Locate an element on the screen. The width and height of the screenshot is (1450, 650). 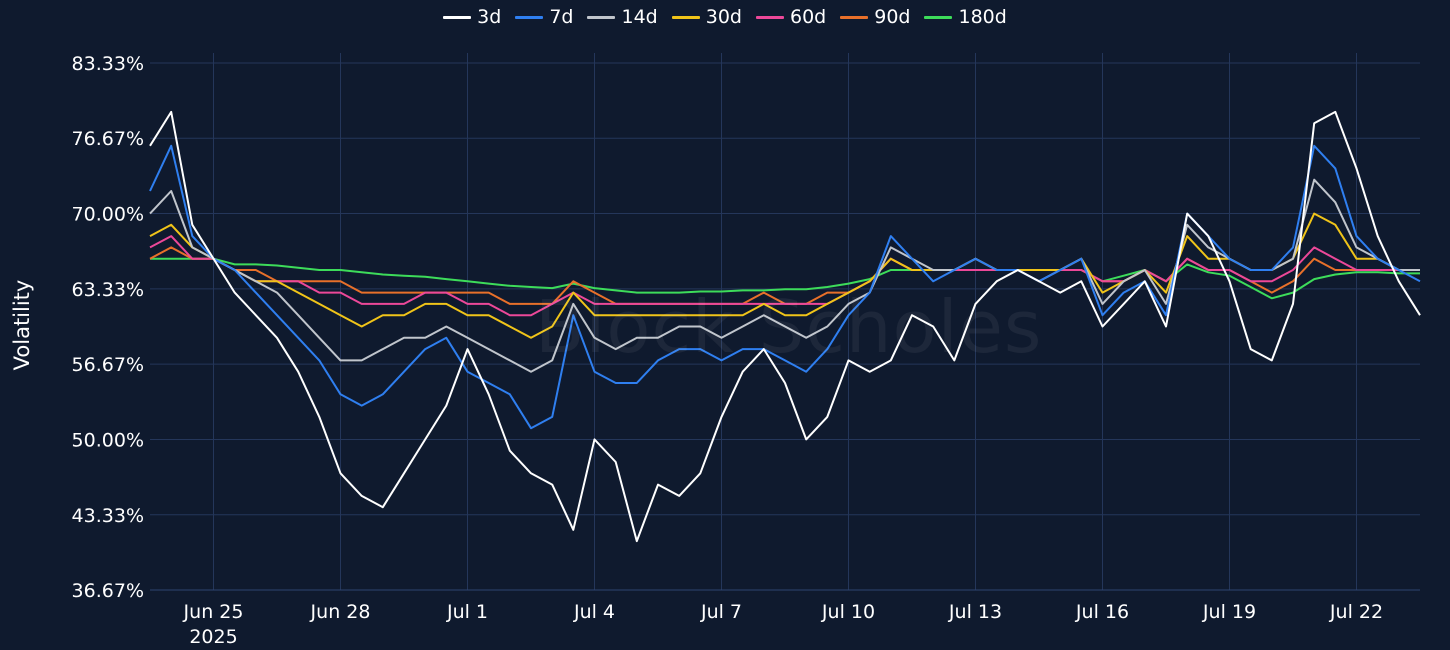
legend-label: 7d is located at coordinates (561, 17).